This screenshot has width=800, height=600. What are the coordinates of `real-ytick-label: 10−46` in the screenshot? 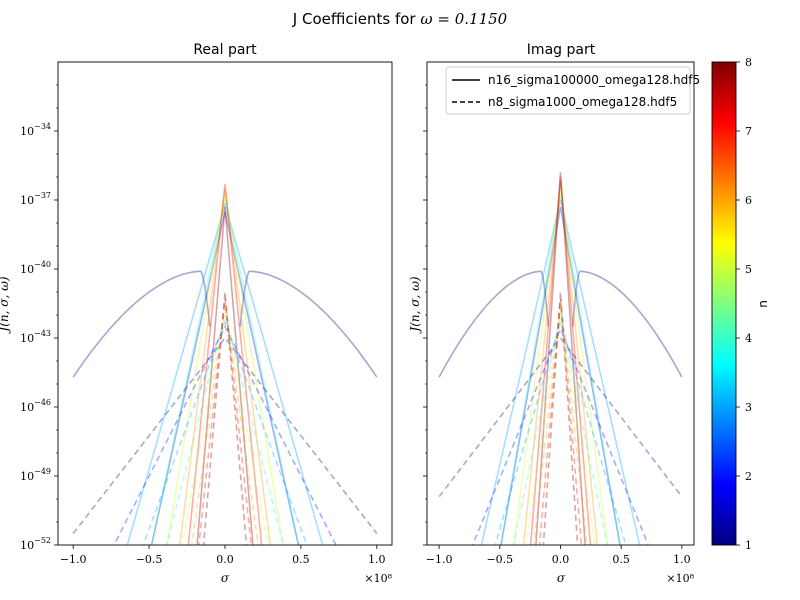 It's located at (35, 406).